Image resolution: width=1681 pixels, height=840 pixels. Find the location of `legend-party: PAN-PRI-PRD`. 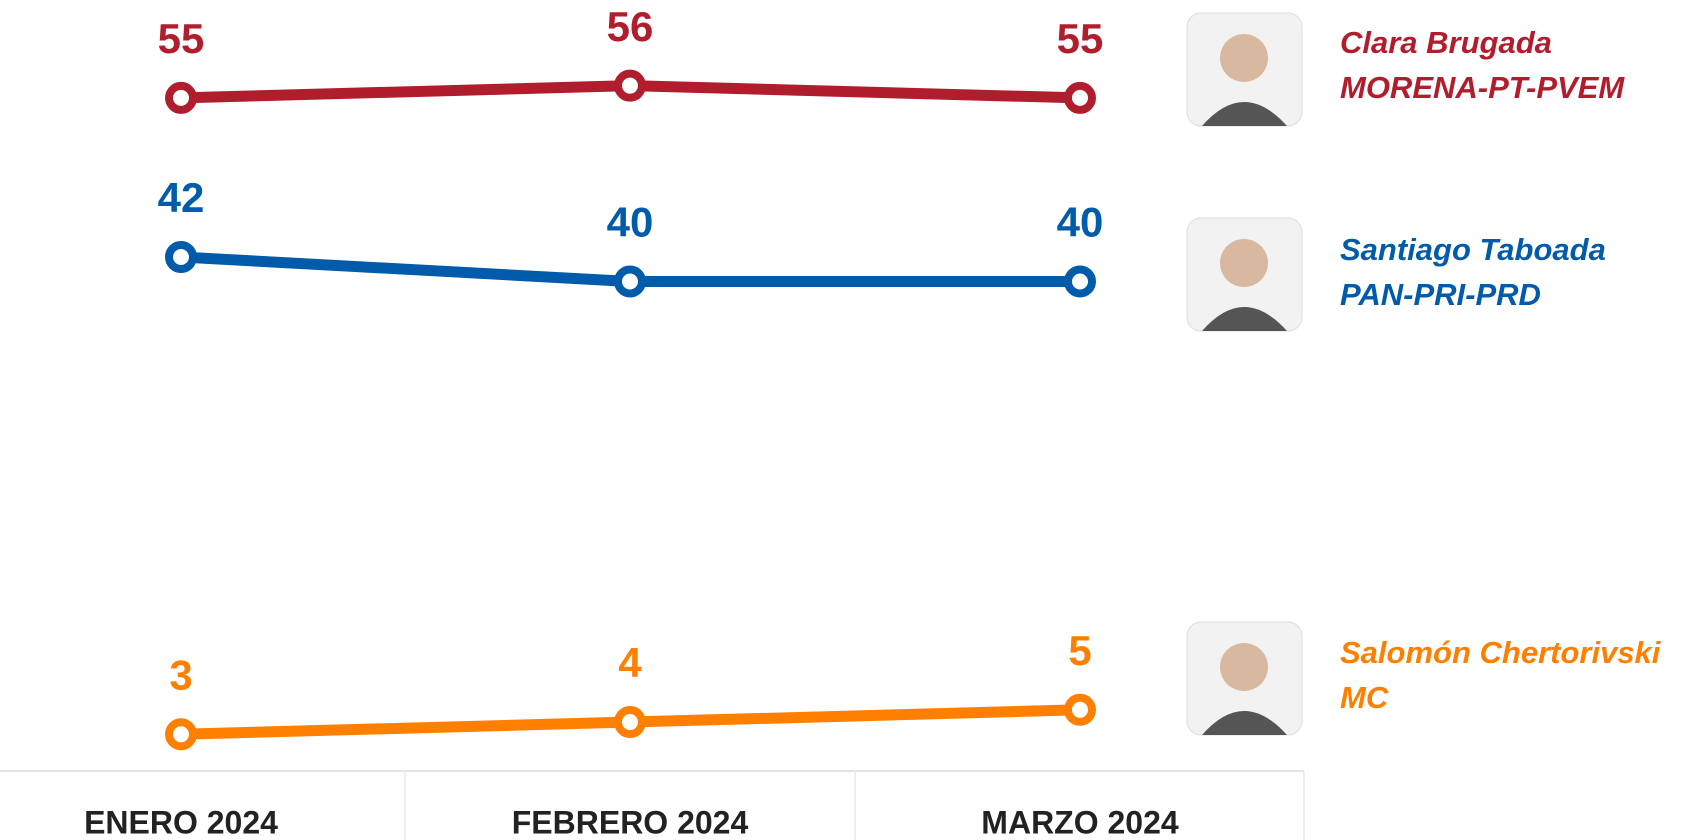

legend-party: PAN-PRI-PRD is located at coordinates (1440, 294).